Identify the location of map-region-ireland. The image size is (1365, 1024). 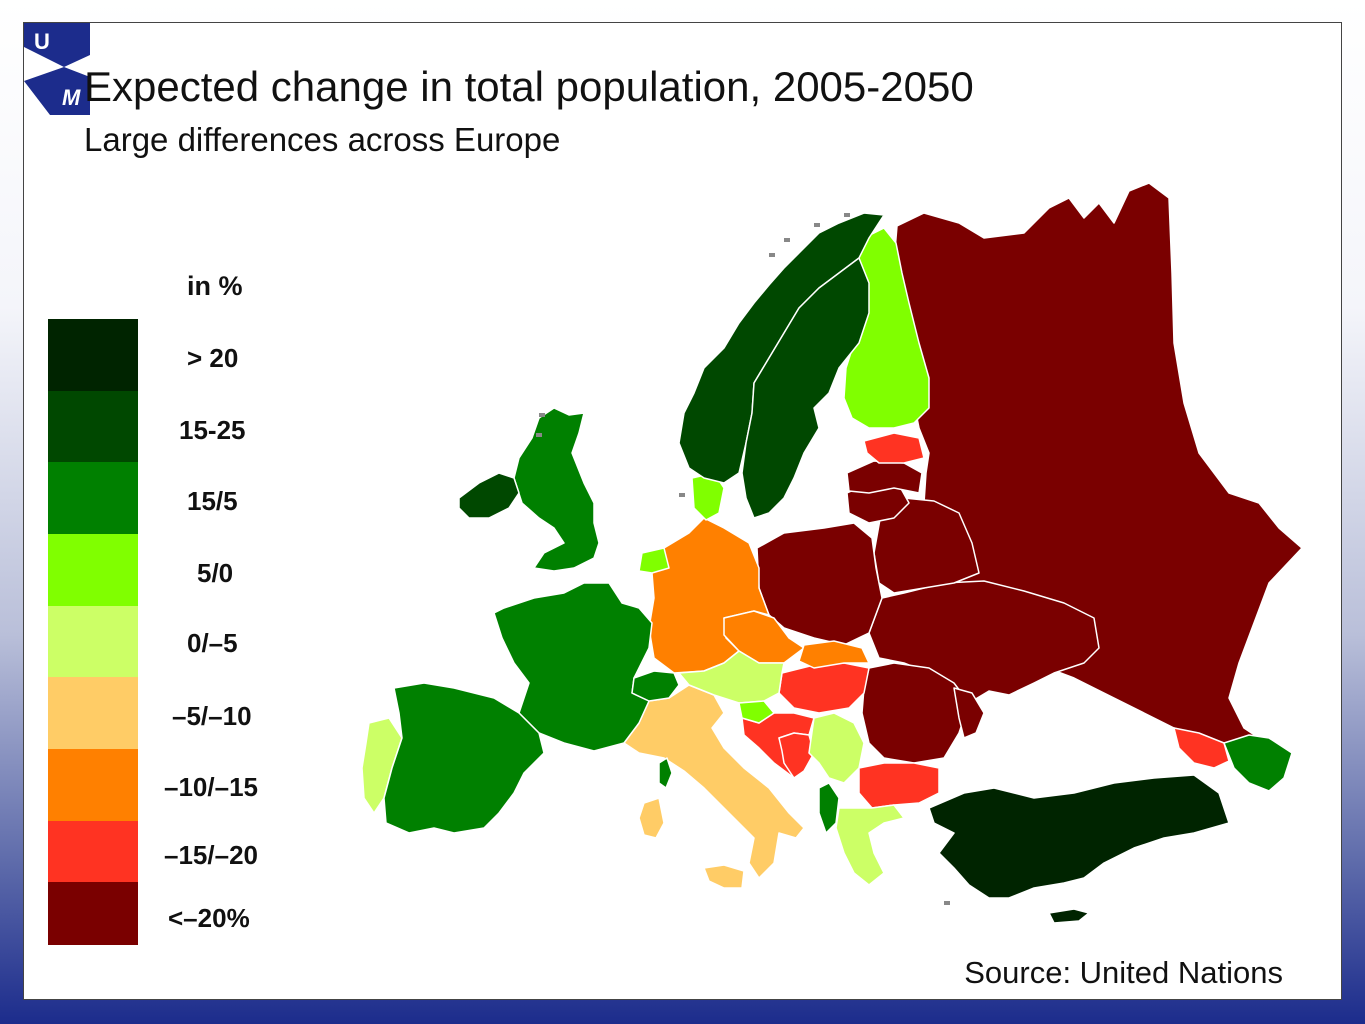
(489, 495).